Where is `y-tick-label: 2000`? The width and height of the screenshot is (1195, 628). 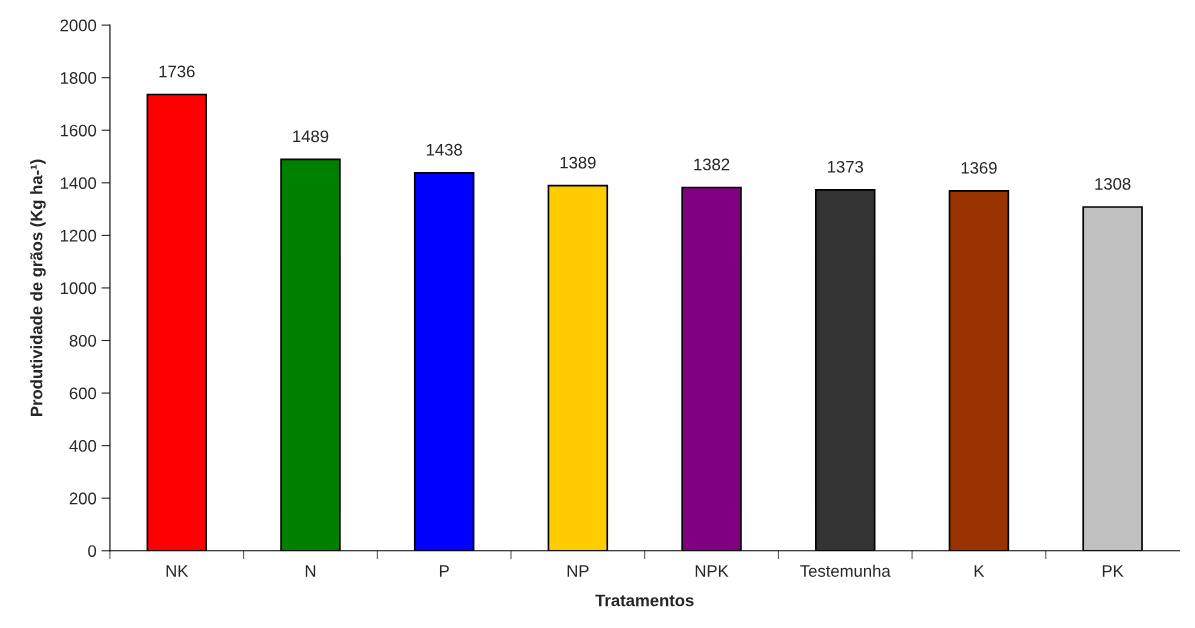
y-tick-label: 2000 is located at coordinates (78, 25).